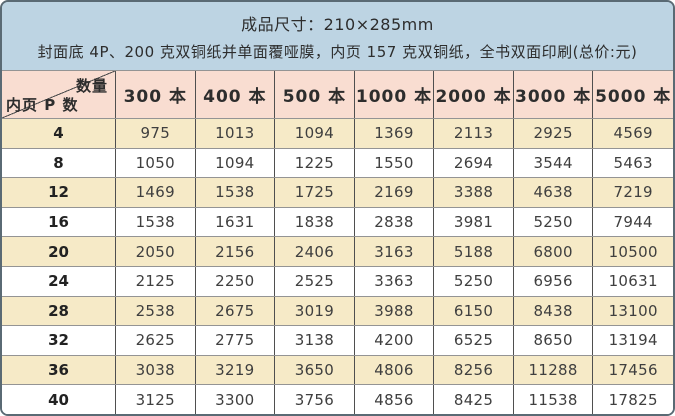 This screenshot has width=675, height=416. I want to click on column-header-300: 300 本, so click(156, 94).